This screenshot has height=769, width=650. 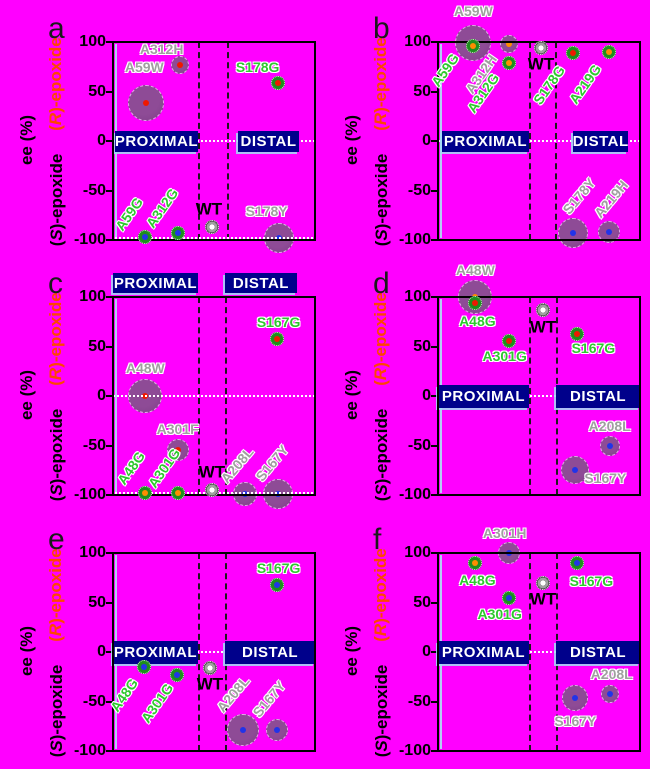 What do you see at coordinates (475, 270) in the screenshot?
I see `point-label-a48w: A48W` at bounding box center [475, 270].